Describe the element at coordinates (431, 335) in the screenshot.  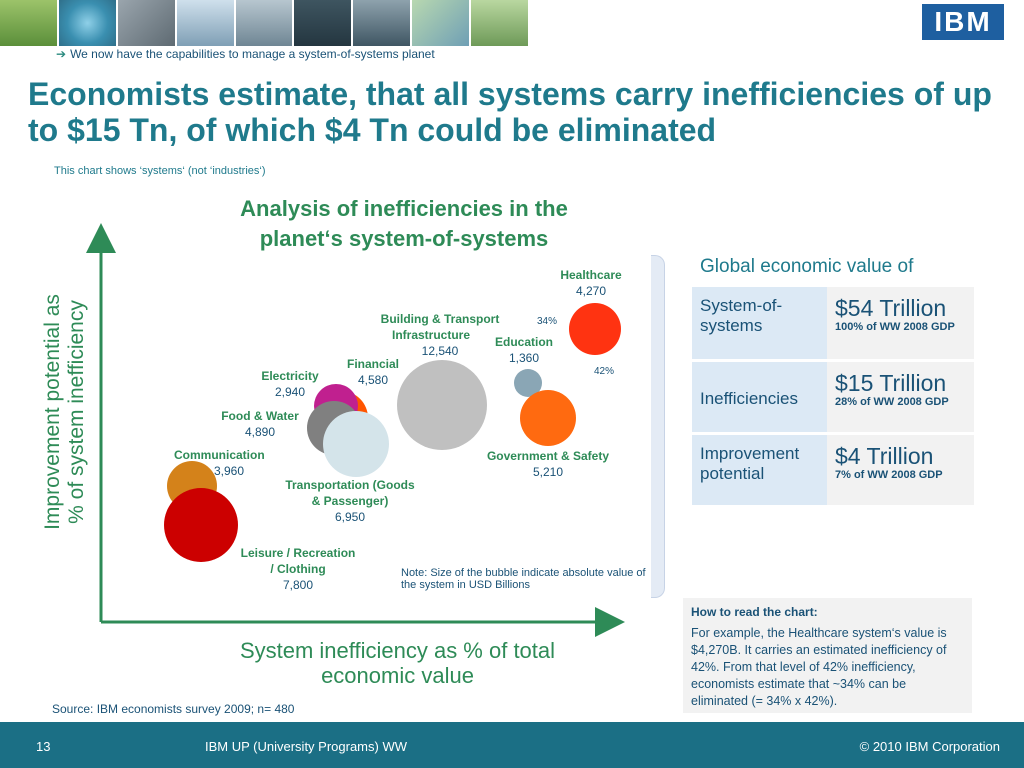
I see `label-building-transport-name2: Infrastructure` at that location.